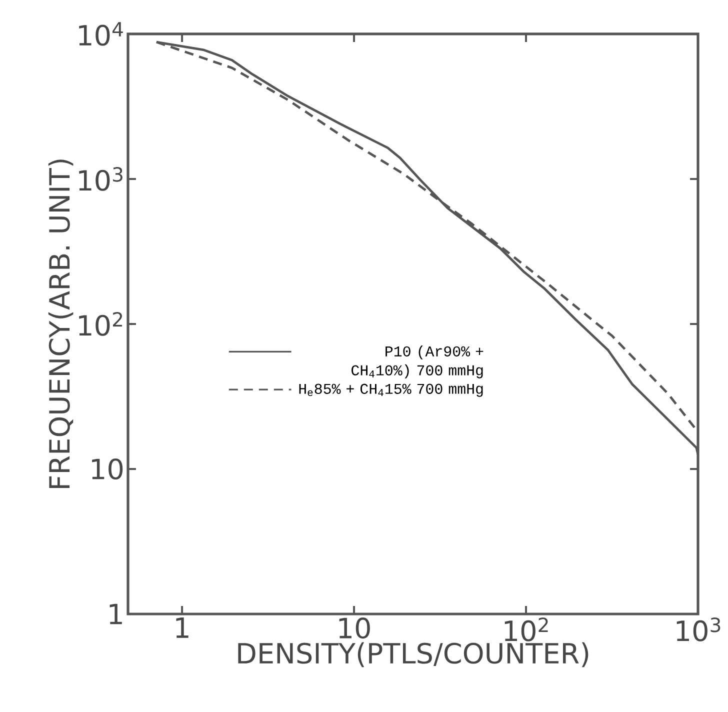 This screenshot has width=728, height=712. Describe the element at coordinates (391, 390) in the screenshot. I see `legend-label: H$_{e}$85% + CH$_{4}$15% 700 mmHg` at that location.